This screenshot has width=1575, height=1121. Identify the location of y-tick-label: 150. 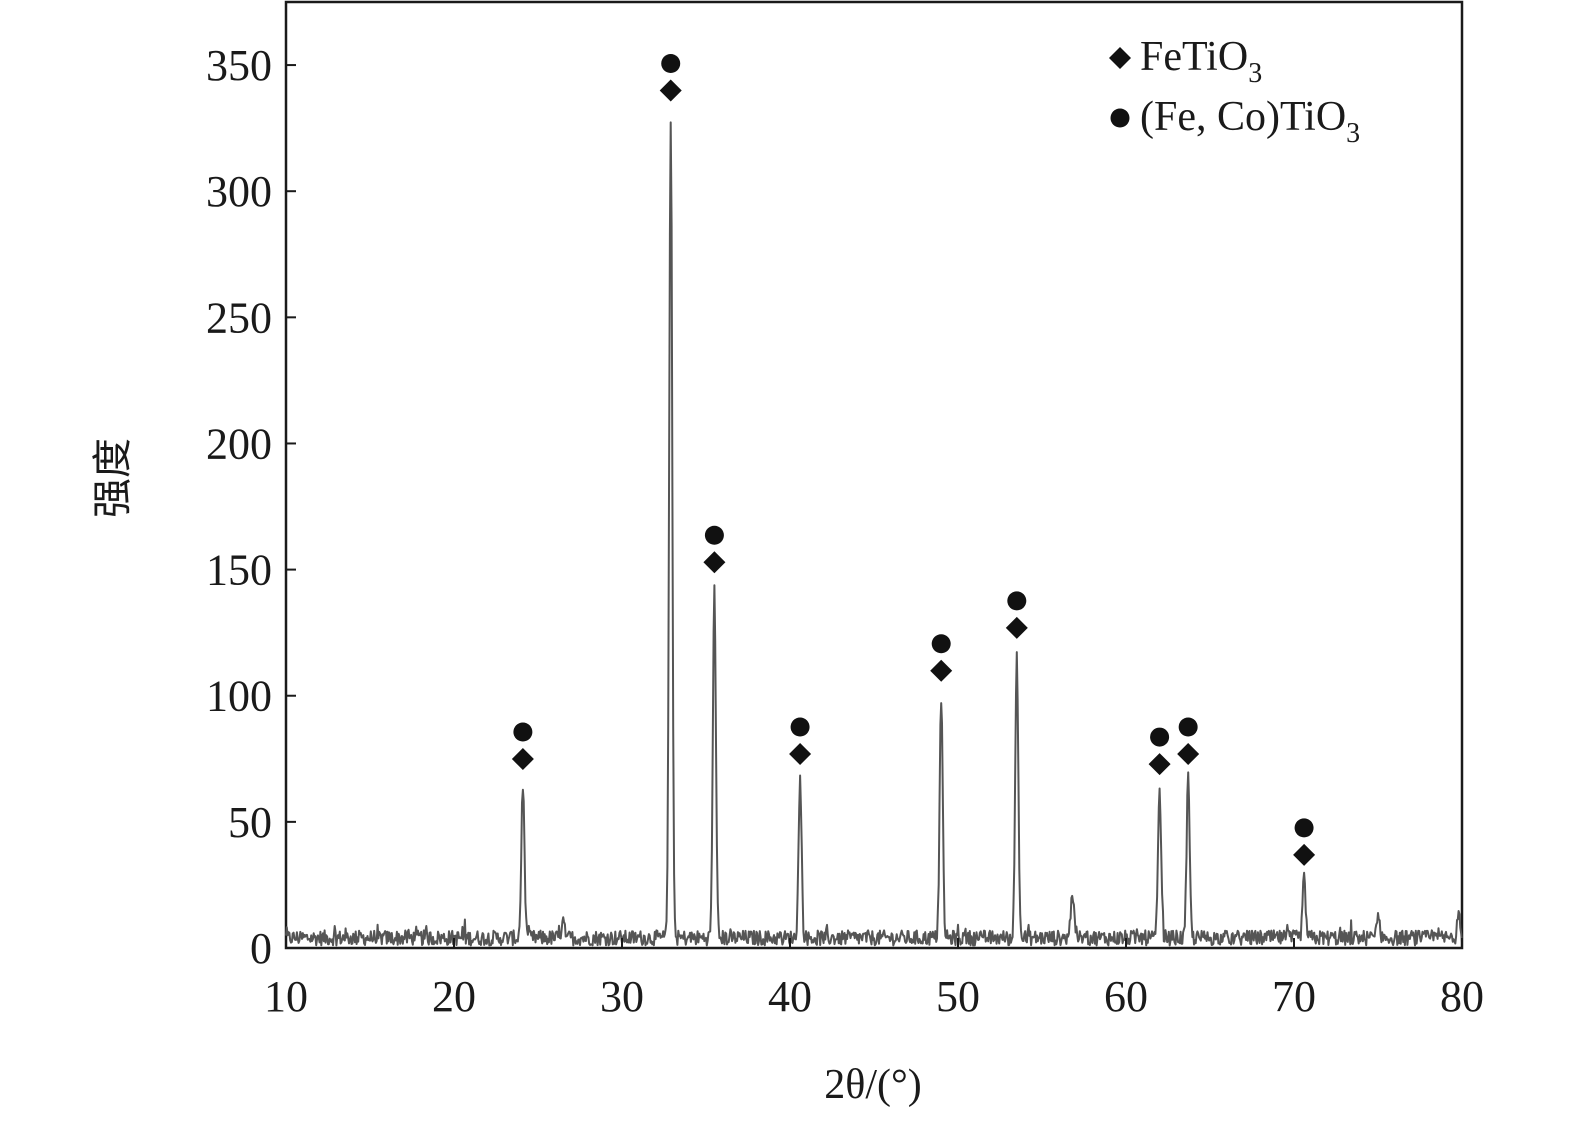
(239, 570).